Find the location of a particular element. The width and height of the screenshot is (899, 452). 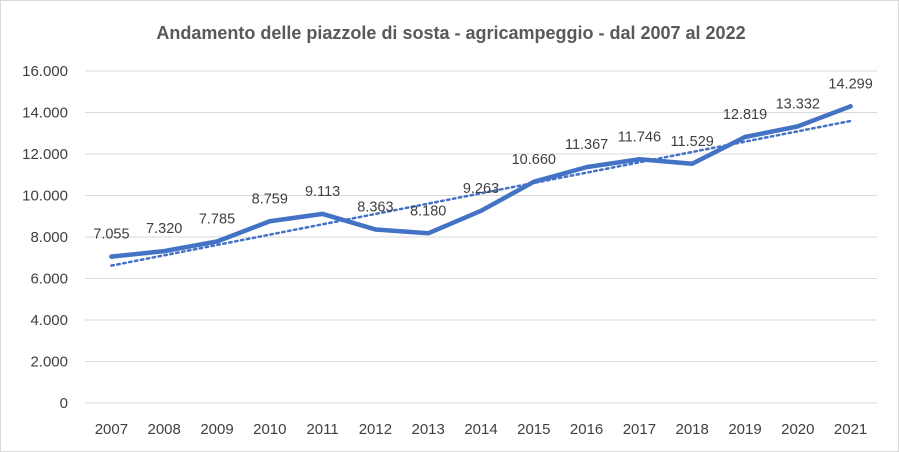

data-label: 9.113 is located at coordinates (322, 192).